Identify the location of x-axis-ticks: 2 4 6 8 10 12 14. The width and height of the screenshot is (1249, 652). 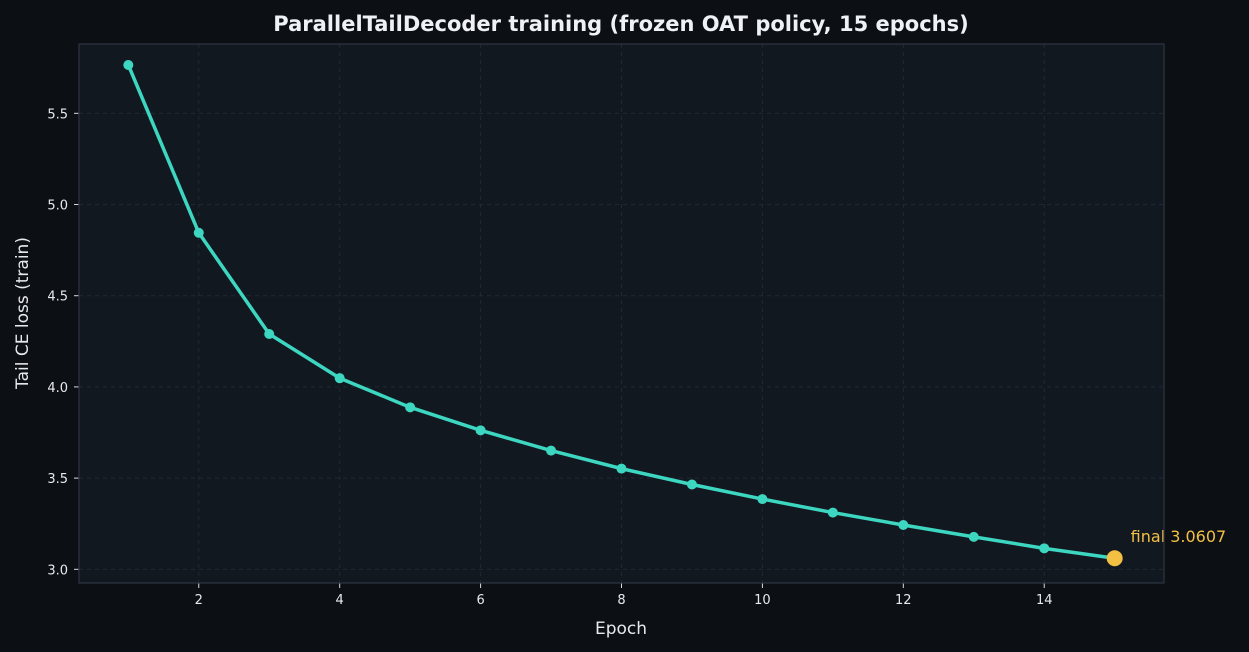
(624, 595).